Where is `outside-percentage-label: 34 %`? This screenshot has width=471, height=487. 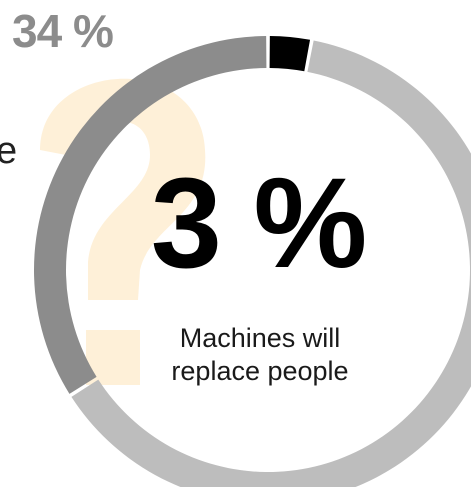
outside-percentage-label: 34 % is located at coordinates (63, 31).